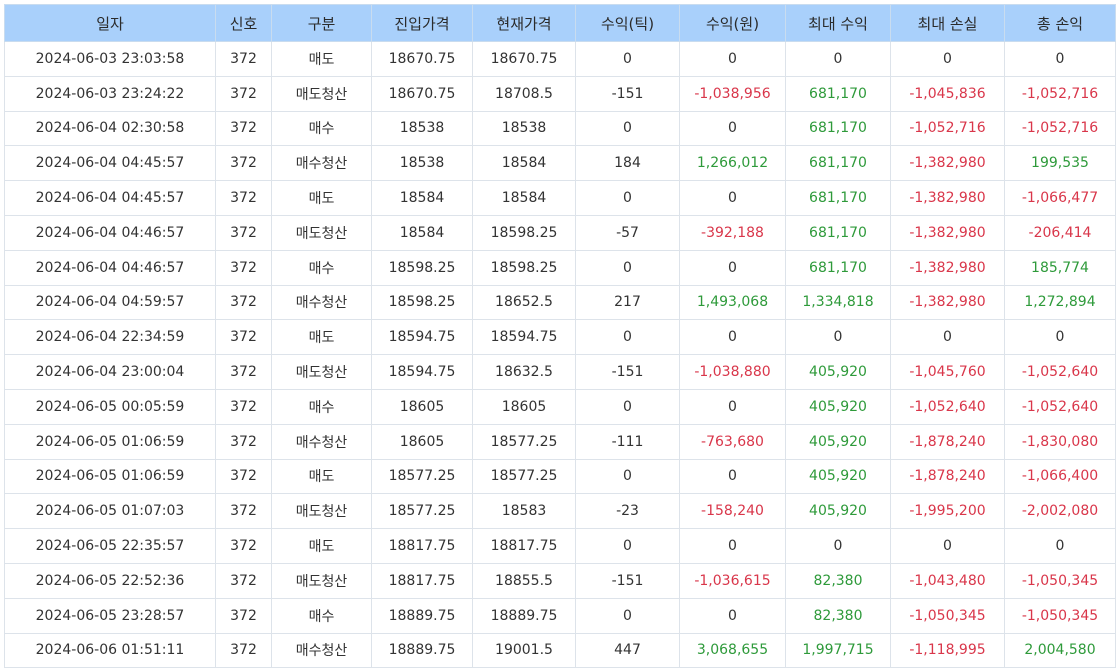 The image size is (1119, 670). Describe the element at coordinates (110, 128) in the screenshot. I see `cell-date: 2024-06-04 02:30:58` at that location.